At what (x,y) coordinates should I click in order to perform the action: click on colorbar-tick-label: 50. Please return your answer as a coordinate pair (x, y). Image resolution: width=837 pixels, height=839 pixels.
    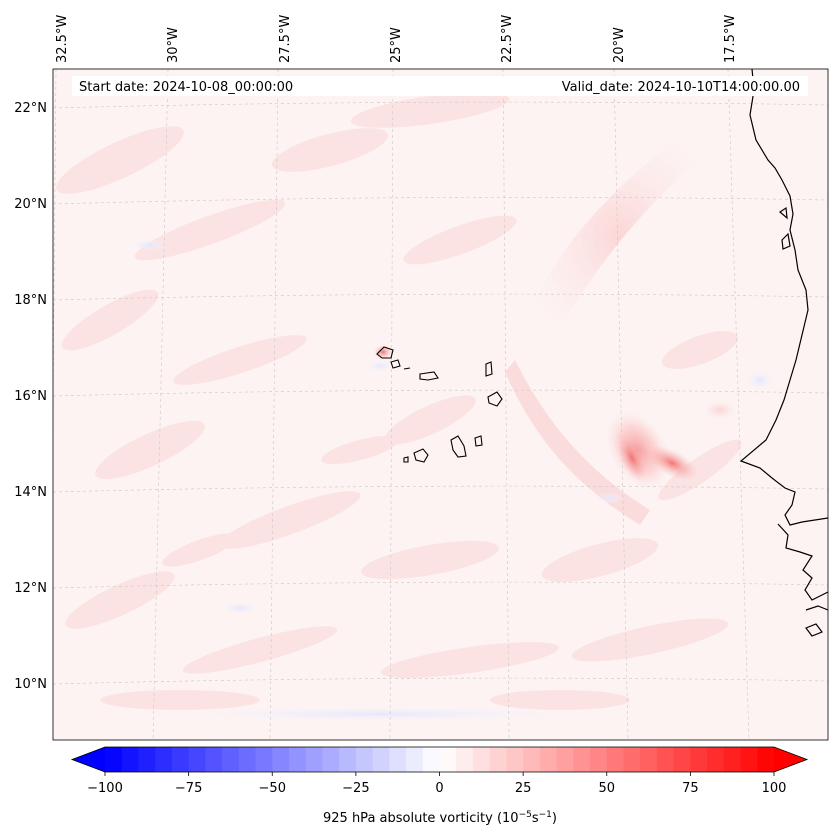
    Looking at the image, I should click on (606, 788).